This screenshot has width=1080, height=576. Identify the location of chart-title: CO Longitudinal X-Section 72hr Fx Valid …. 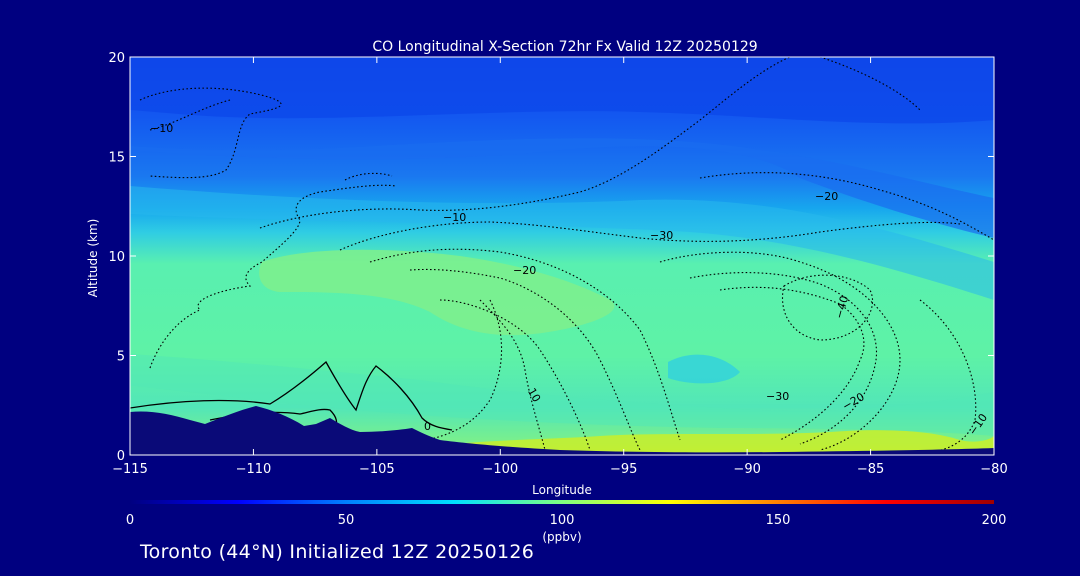
(564, 47).